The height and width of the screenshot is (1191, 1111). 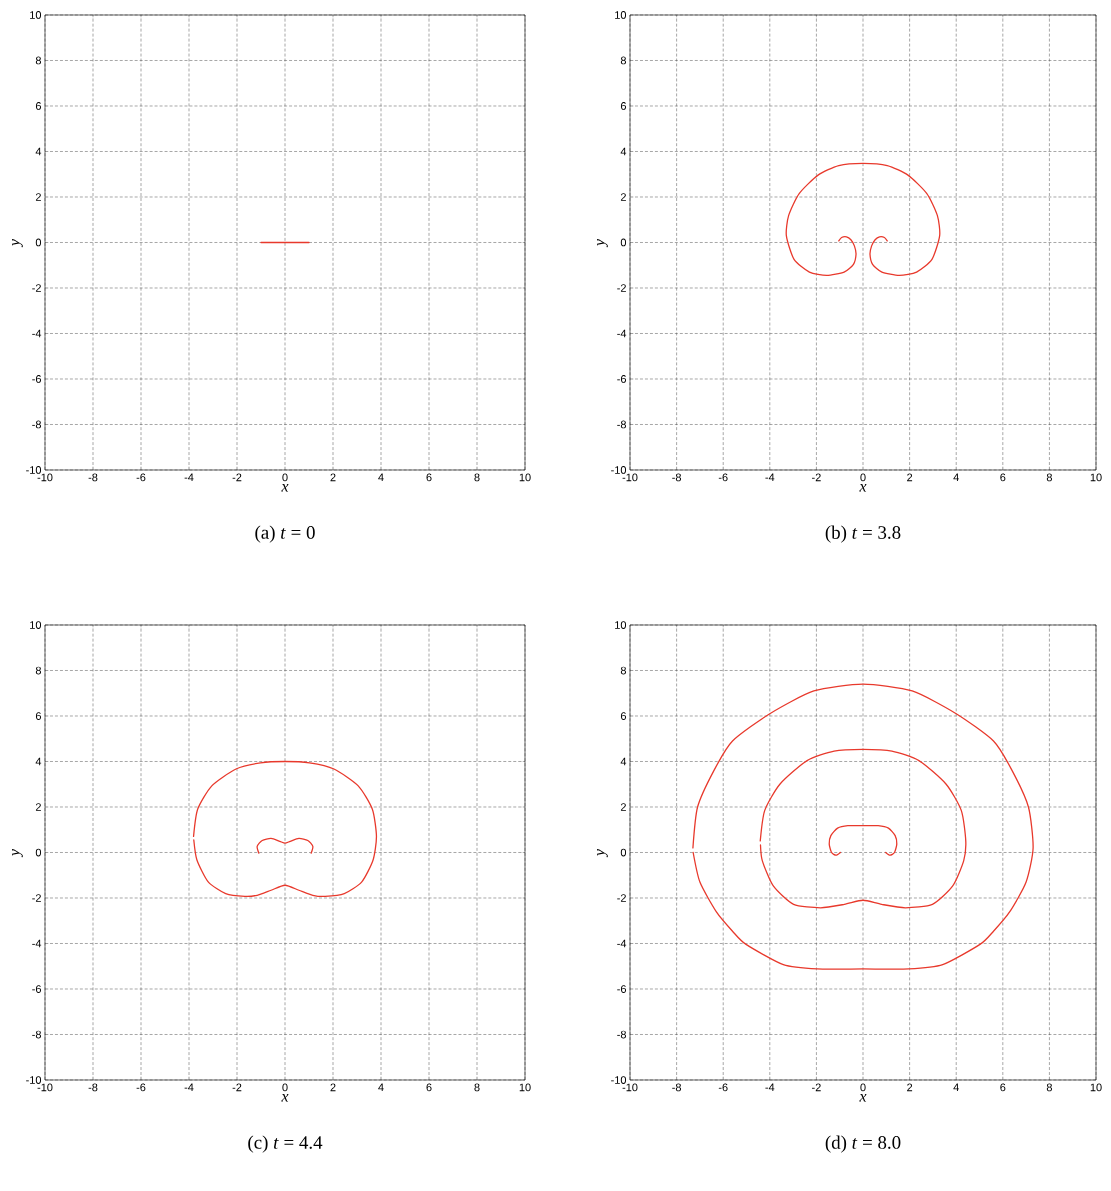 I want to click on text: (d) t = 8.0, so click(x=863, y=1144).